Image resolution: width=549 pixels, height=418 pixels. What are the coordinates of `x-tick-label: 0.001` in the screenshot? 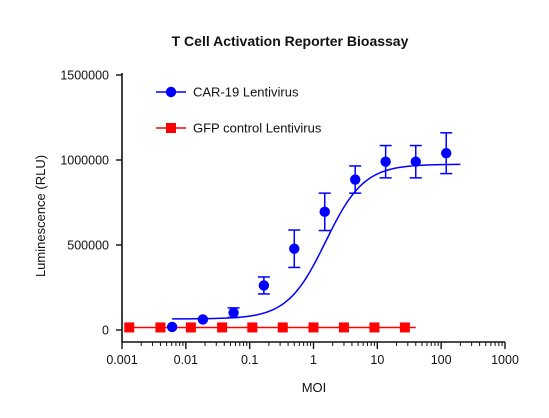 It's located at (121, 360).